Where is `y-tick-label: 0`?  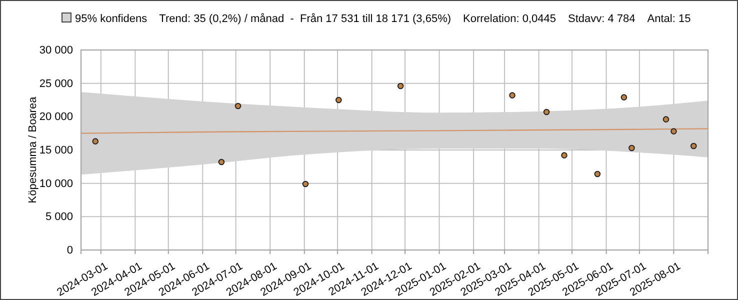
y-tick-label: 0 is located at coordinates (69, 250).